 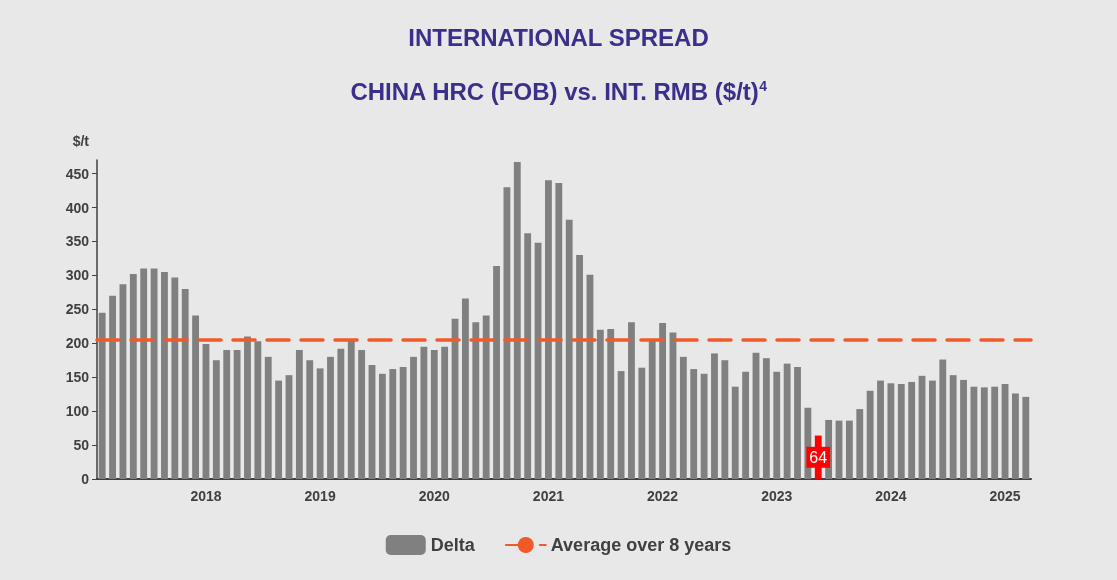 I want to click on y-tick-label: 400, so click(x=77, y=207).